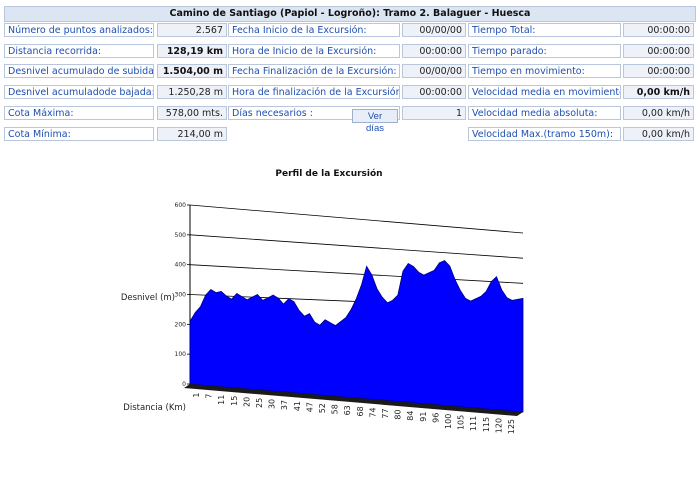 The image size is (700, 500). Describe the element at coordinates (461, 422) in the screenshot. I see `x-tick-label: 105` at that location.